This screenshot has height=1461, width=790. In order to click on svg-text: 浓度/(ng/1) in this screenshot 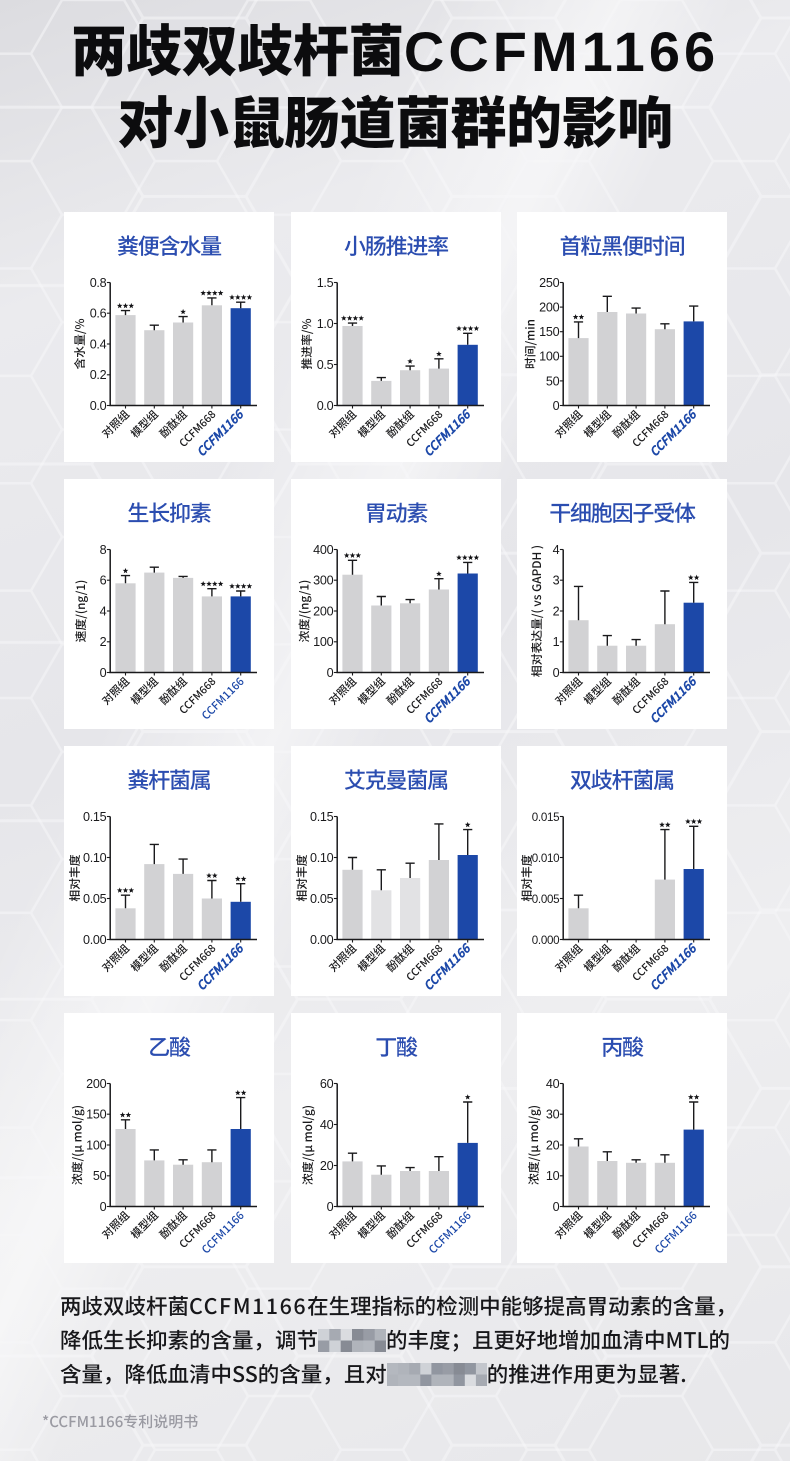, I will do `click(304, 611)`.